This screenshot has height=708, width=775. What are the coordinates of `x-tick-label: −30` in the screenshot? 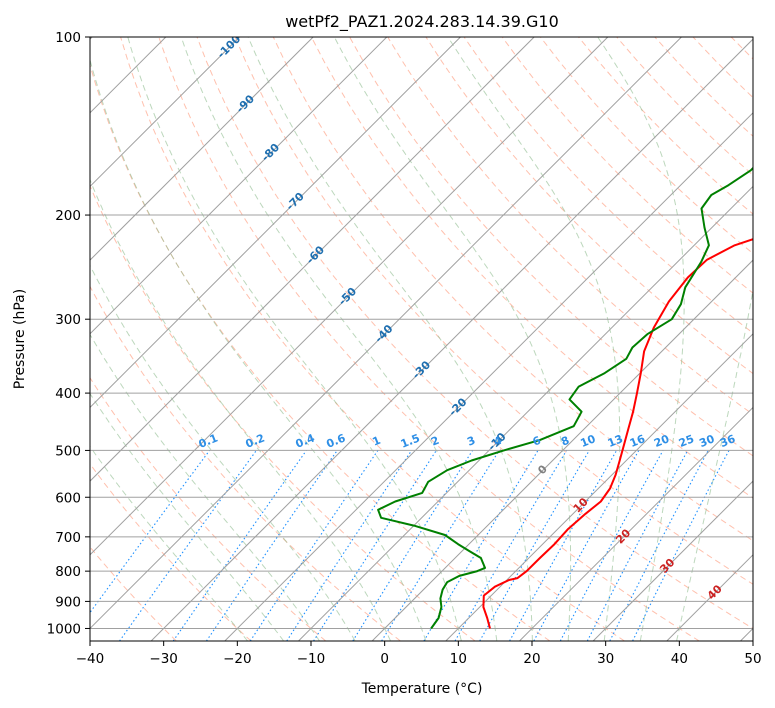 It's located at (163, 659).